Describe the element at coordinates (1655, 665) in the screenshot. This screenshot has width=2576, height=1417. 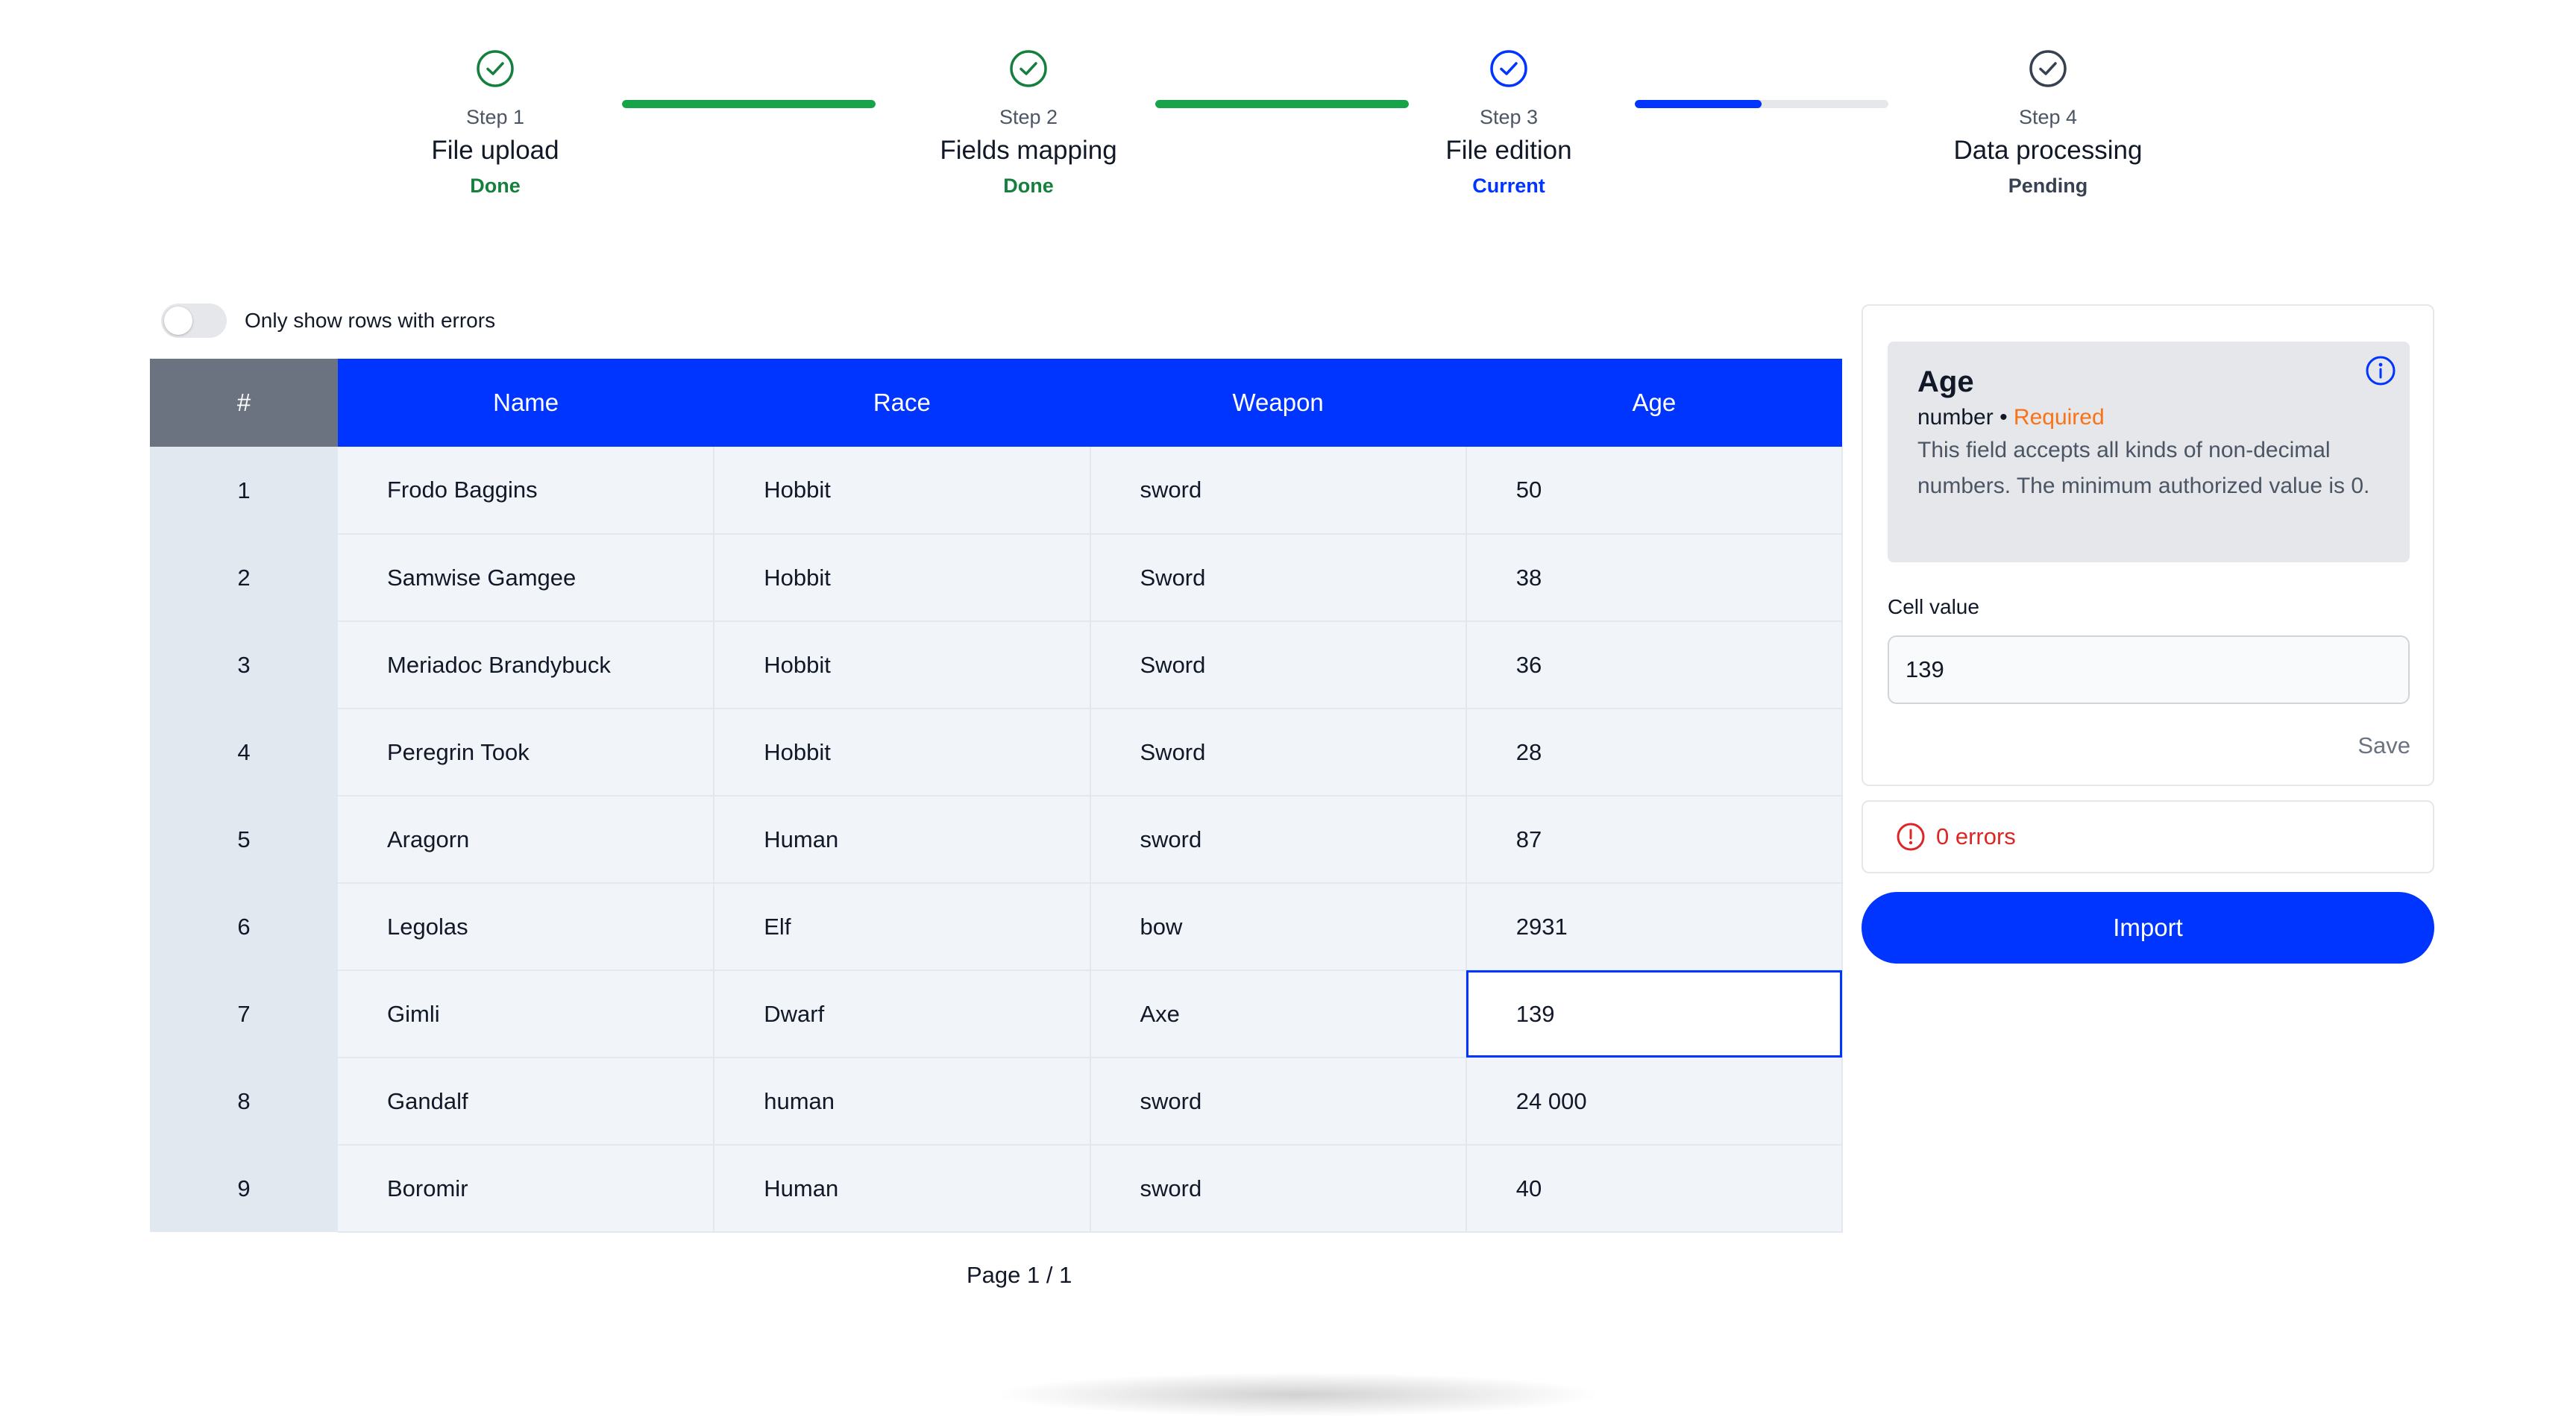
I see `cell-age: 36` at that location.